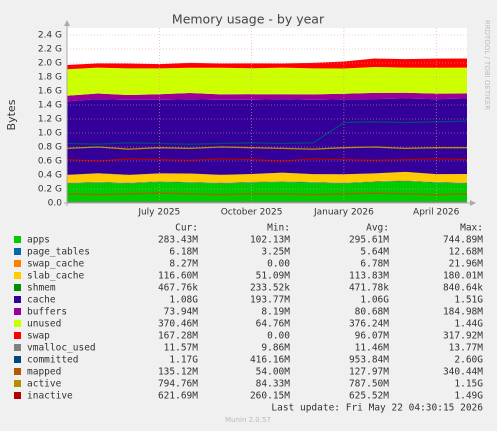 The height and width of the screenshot is (431, 497). I want to click on chart-title: Memory usage - by year, so click(248, 19).